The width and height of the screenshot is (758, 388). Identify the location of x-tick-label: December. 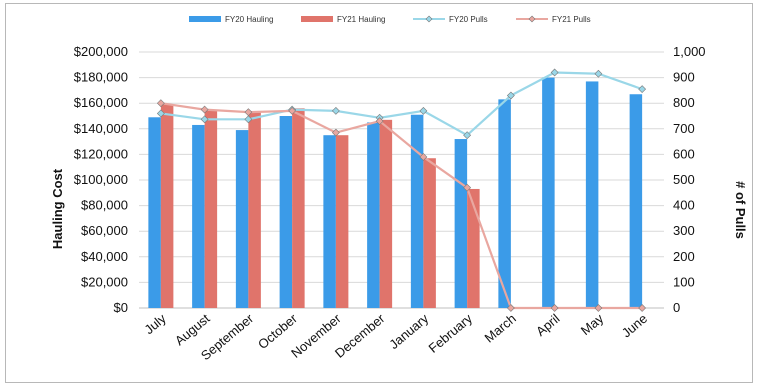
(360, 335).